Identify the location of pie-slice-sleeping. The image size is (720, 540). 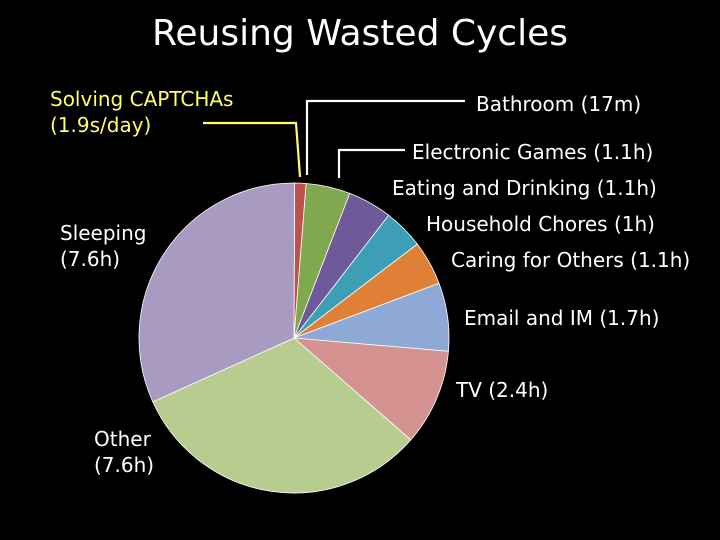
(217, 292).